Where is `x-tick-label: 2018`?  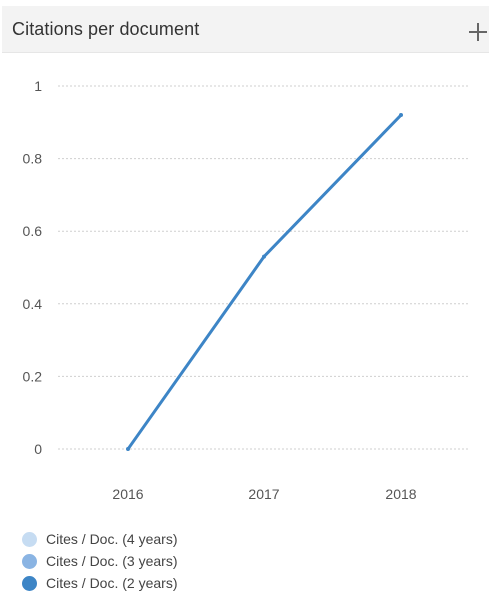
x-tick-label: 2018 is located at coordinates (400, 494).